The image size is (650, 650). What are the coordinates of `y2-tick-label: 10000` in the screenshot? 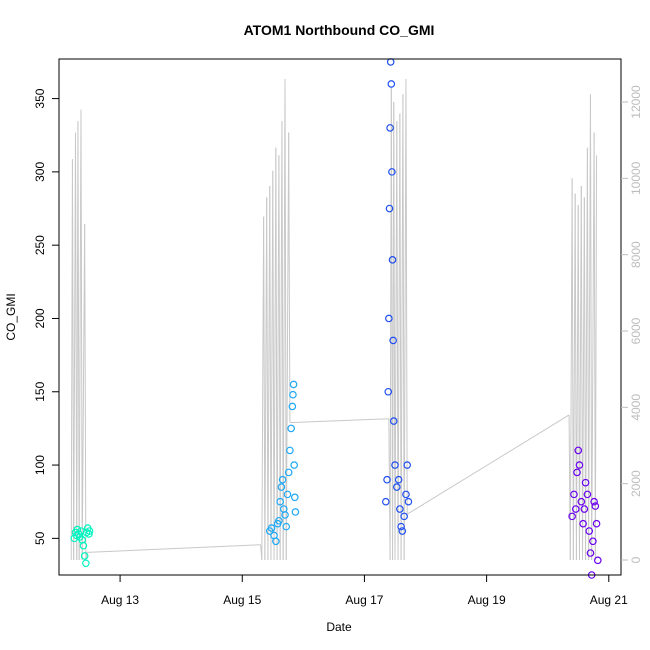 It's located at (636, 178).